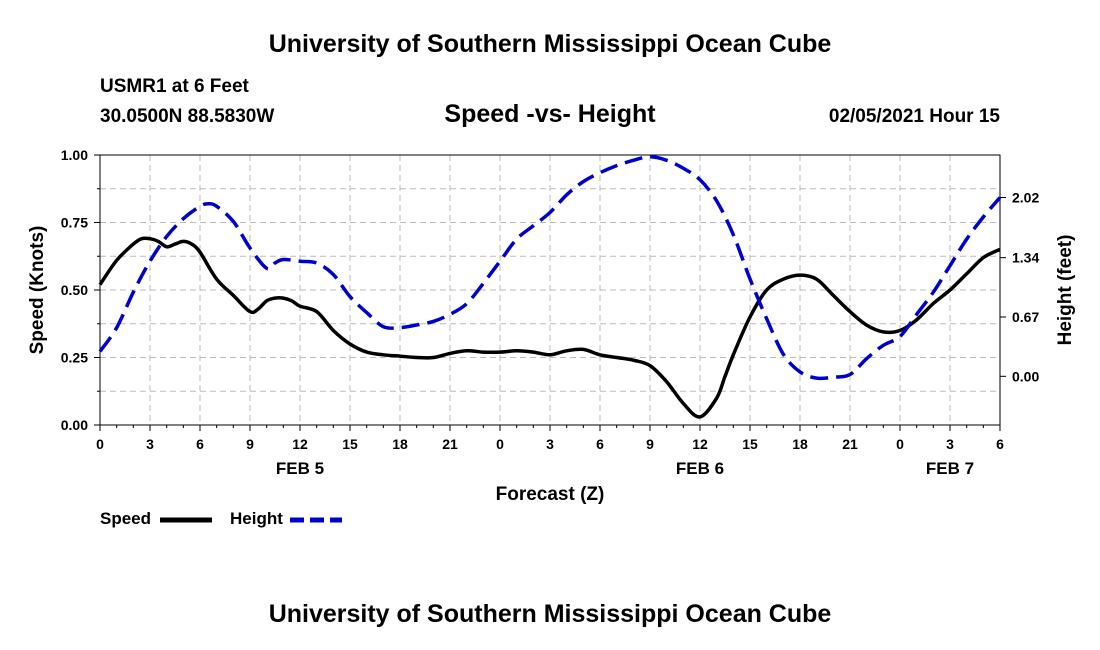 Image resolution: width=1100 pixels, height=650 pixels. Describe the element at coordinates (187, 116) in the screenshot. I see `coordinates-label: 30.0500N 88.5830W` at that location.